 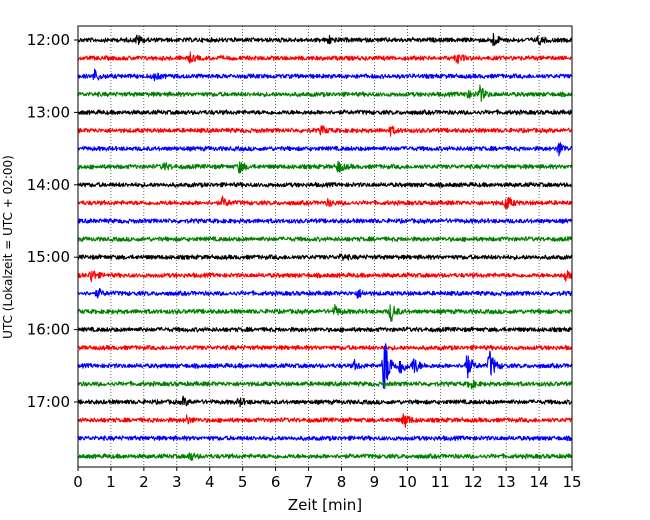 What do you see at coordinates (473, 482) in the screenshot?
I see `x-tick-label: 12` at bounding box center [473, 482].